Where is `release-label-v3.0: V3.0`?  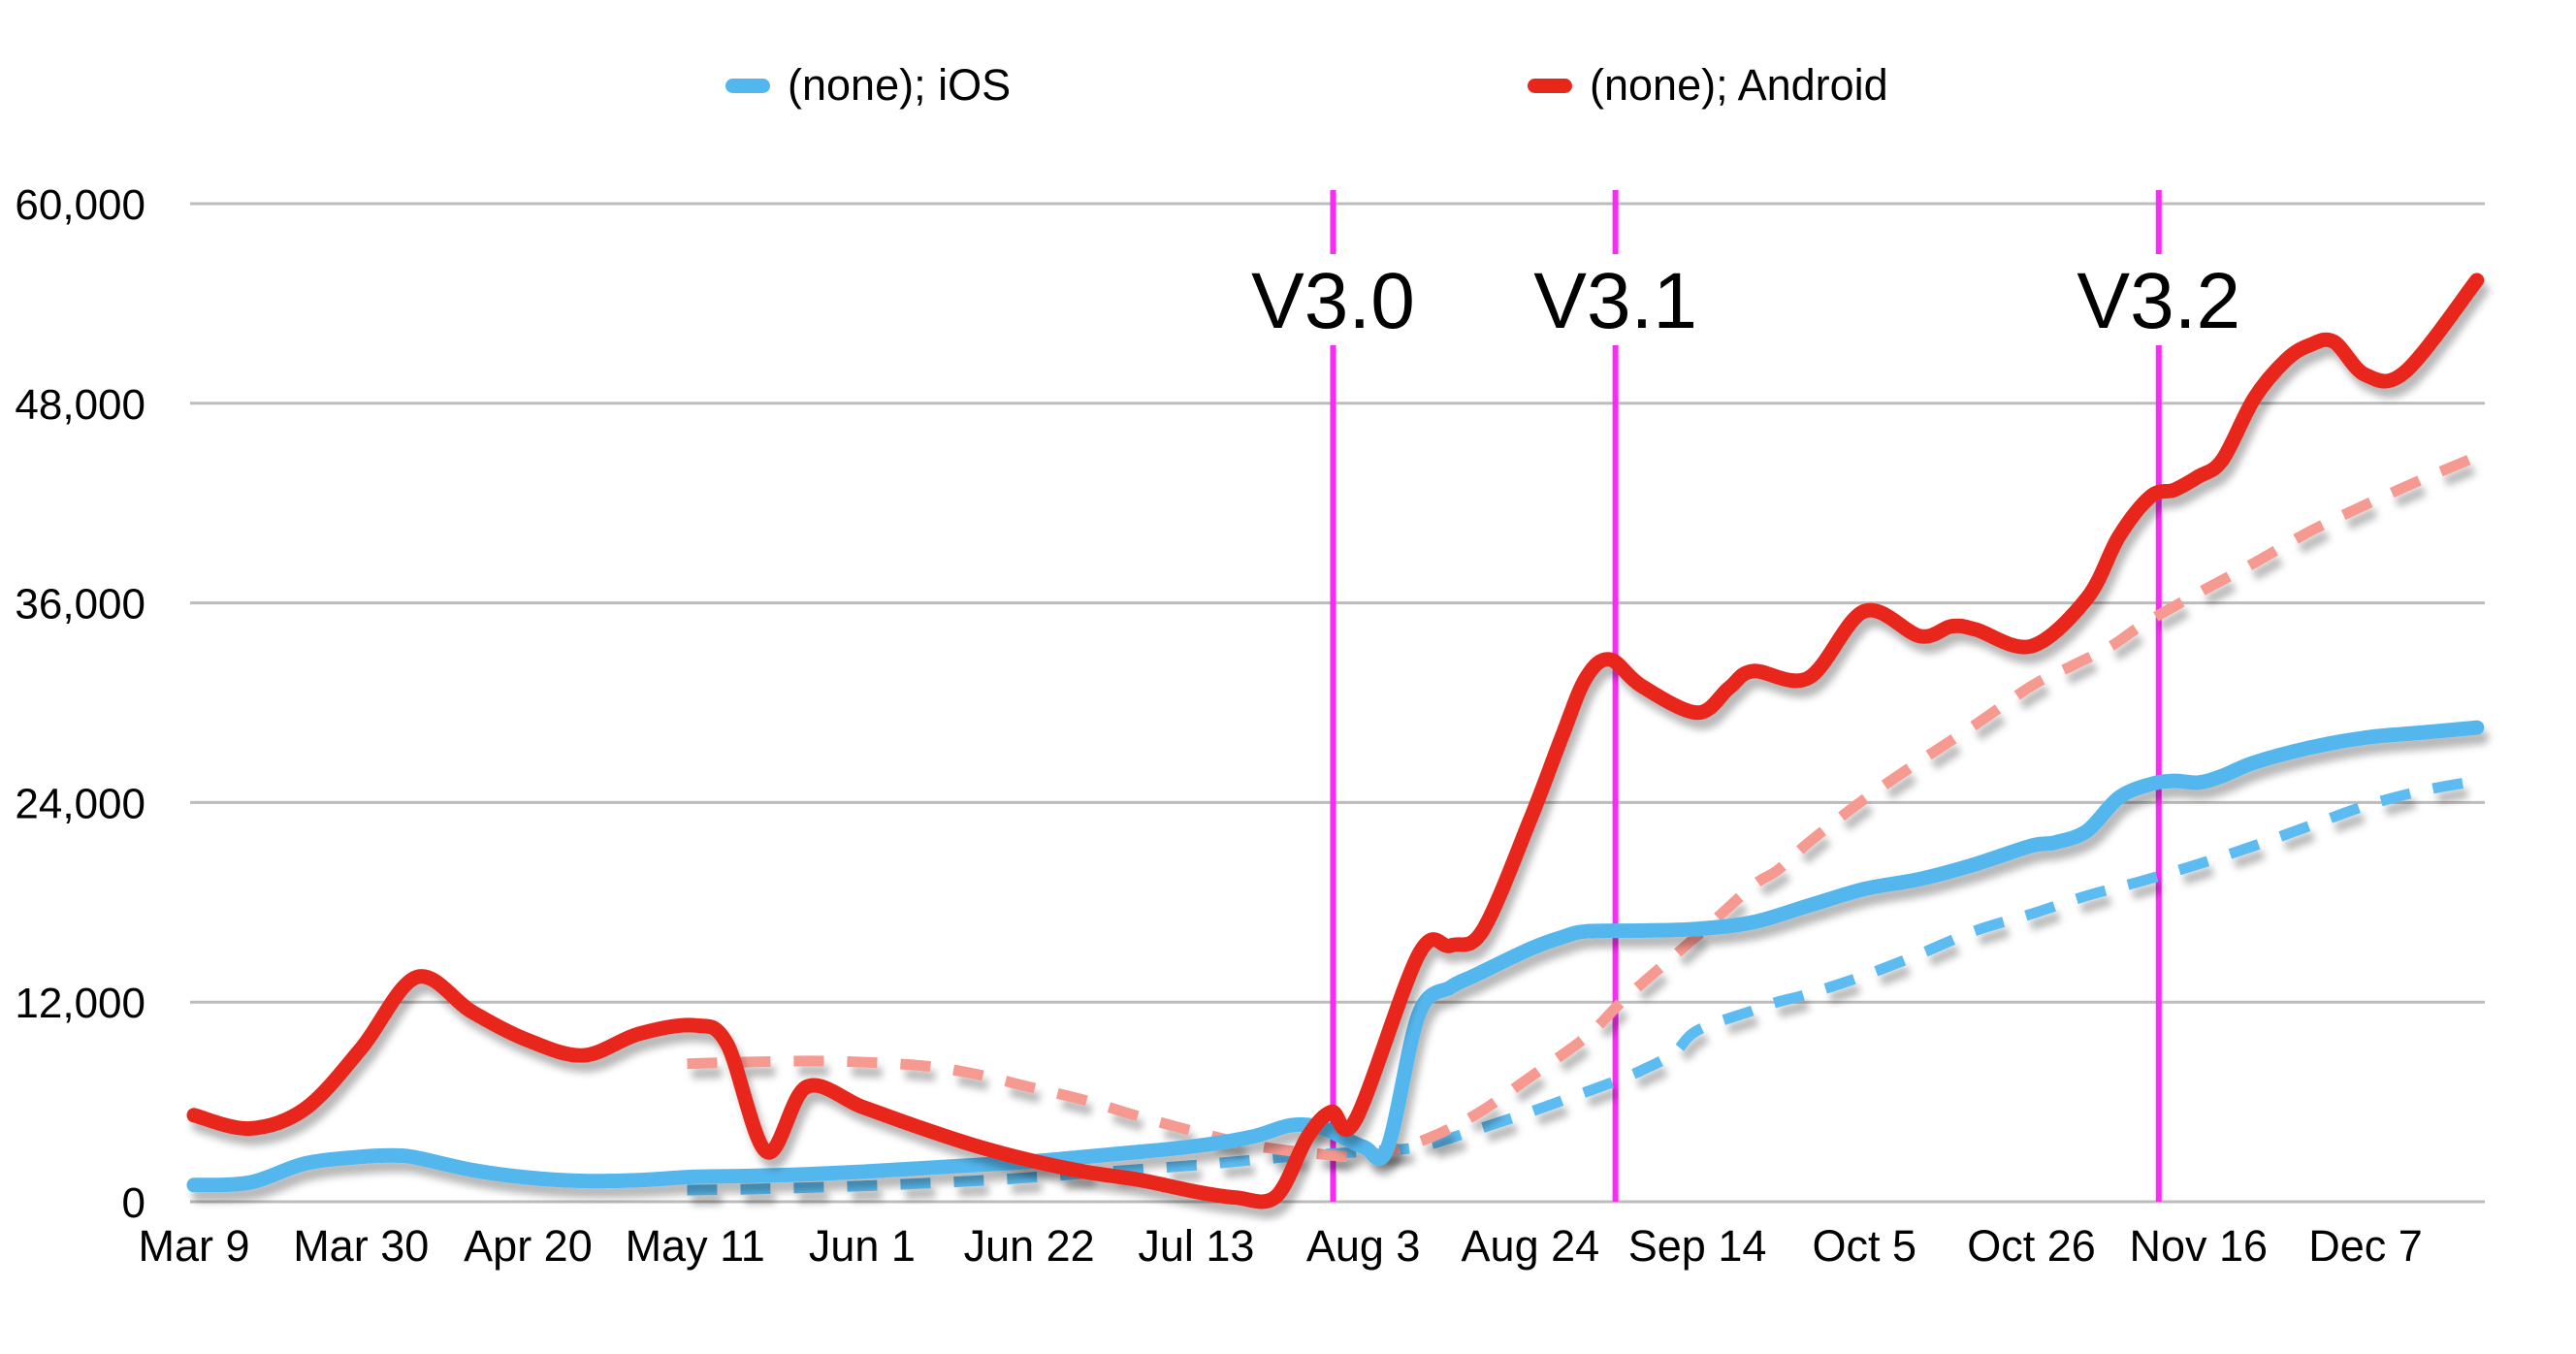
release-label-v3.0: V3.0 is located at coordinates (1333, 301).